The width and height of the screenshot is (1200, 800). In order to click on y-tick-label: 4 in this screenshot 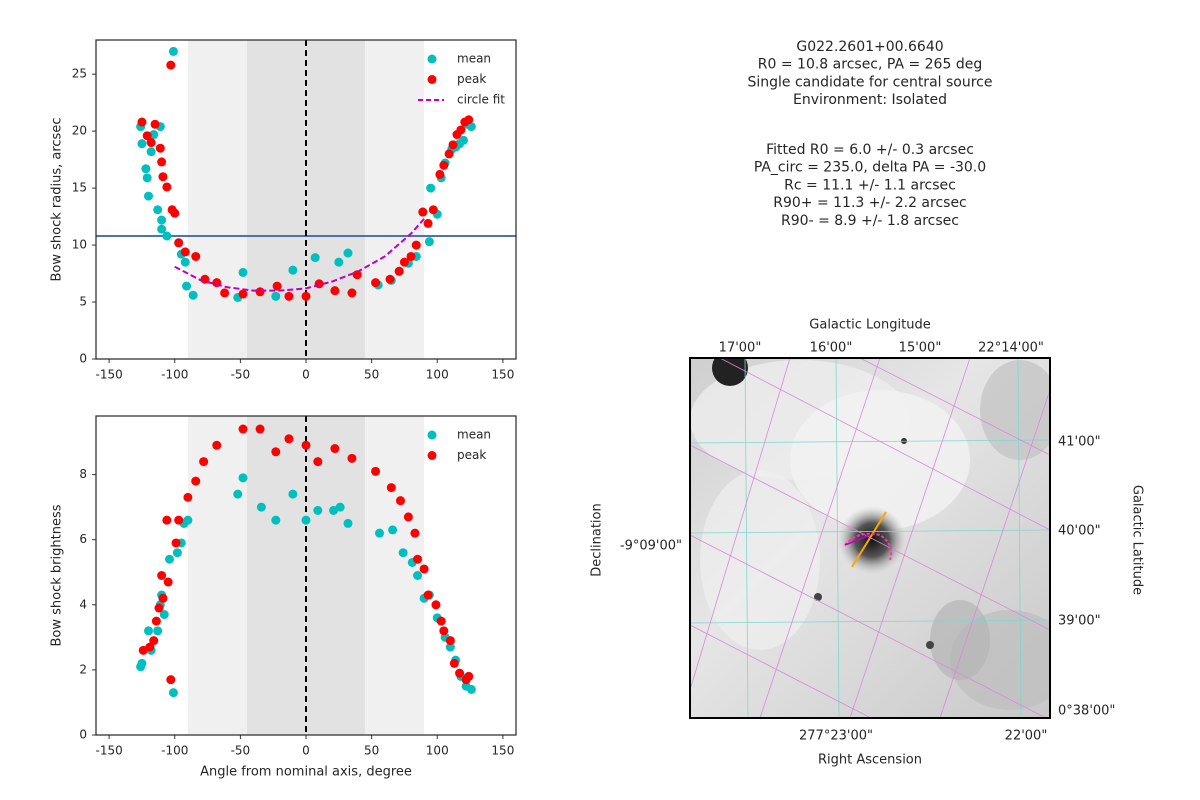, I will do `click(83, 604)`.